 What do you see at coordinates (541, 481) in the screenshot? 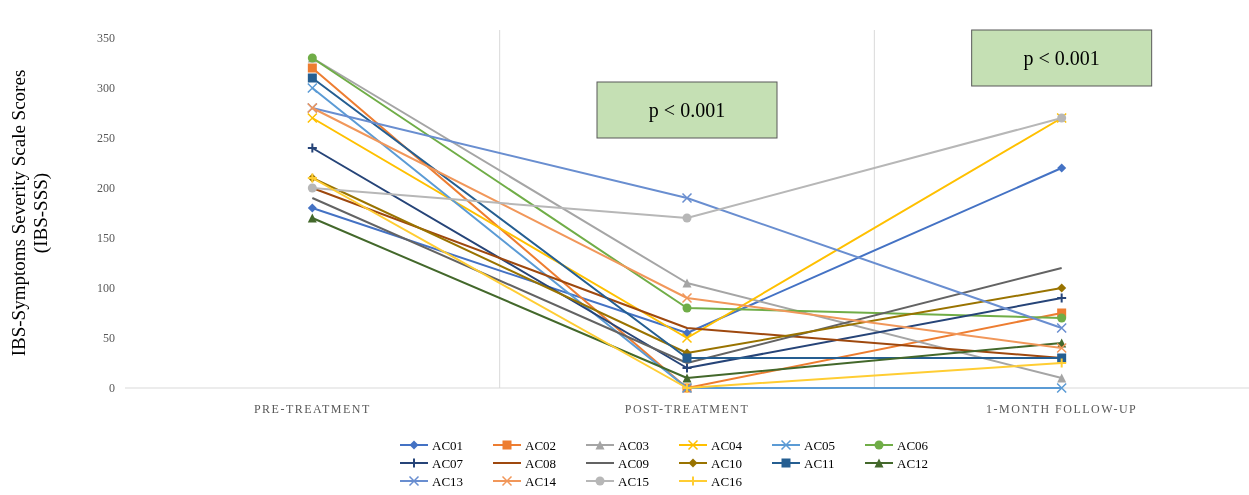
I see `legend-label: AC14` at bounding box center [541, 481].